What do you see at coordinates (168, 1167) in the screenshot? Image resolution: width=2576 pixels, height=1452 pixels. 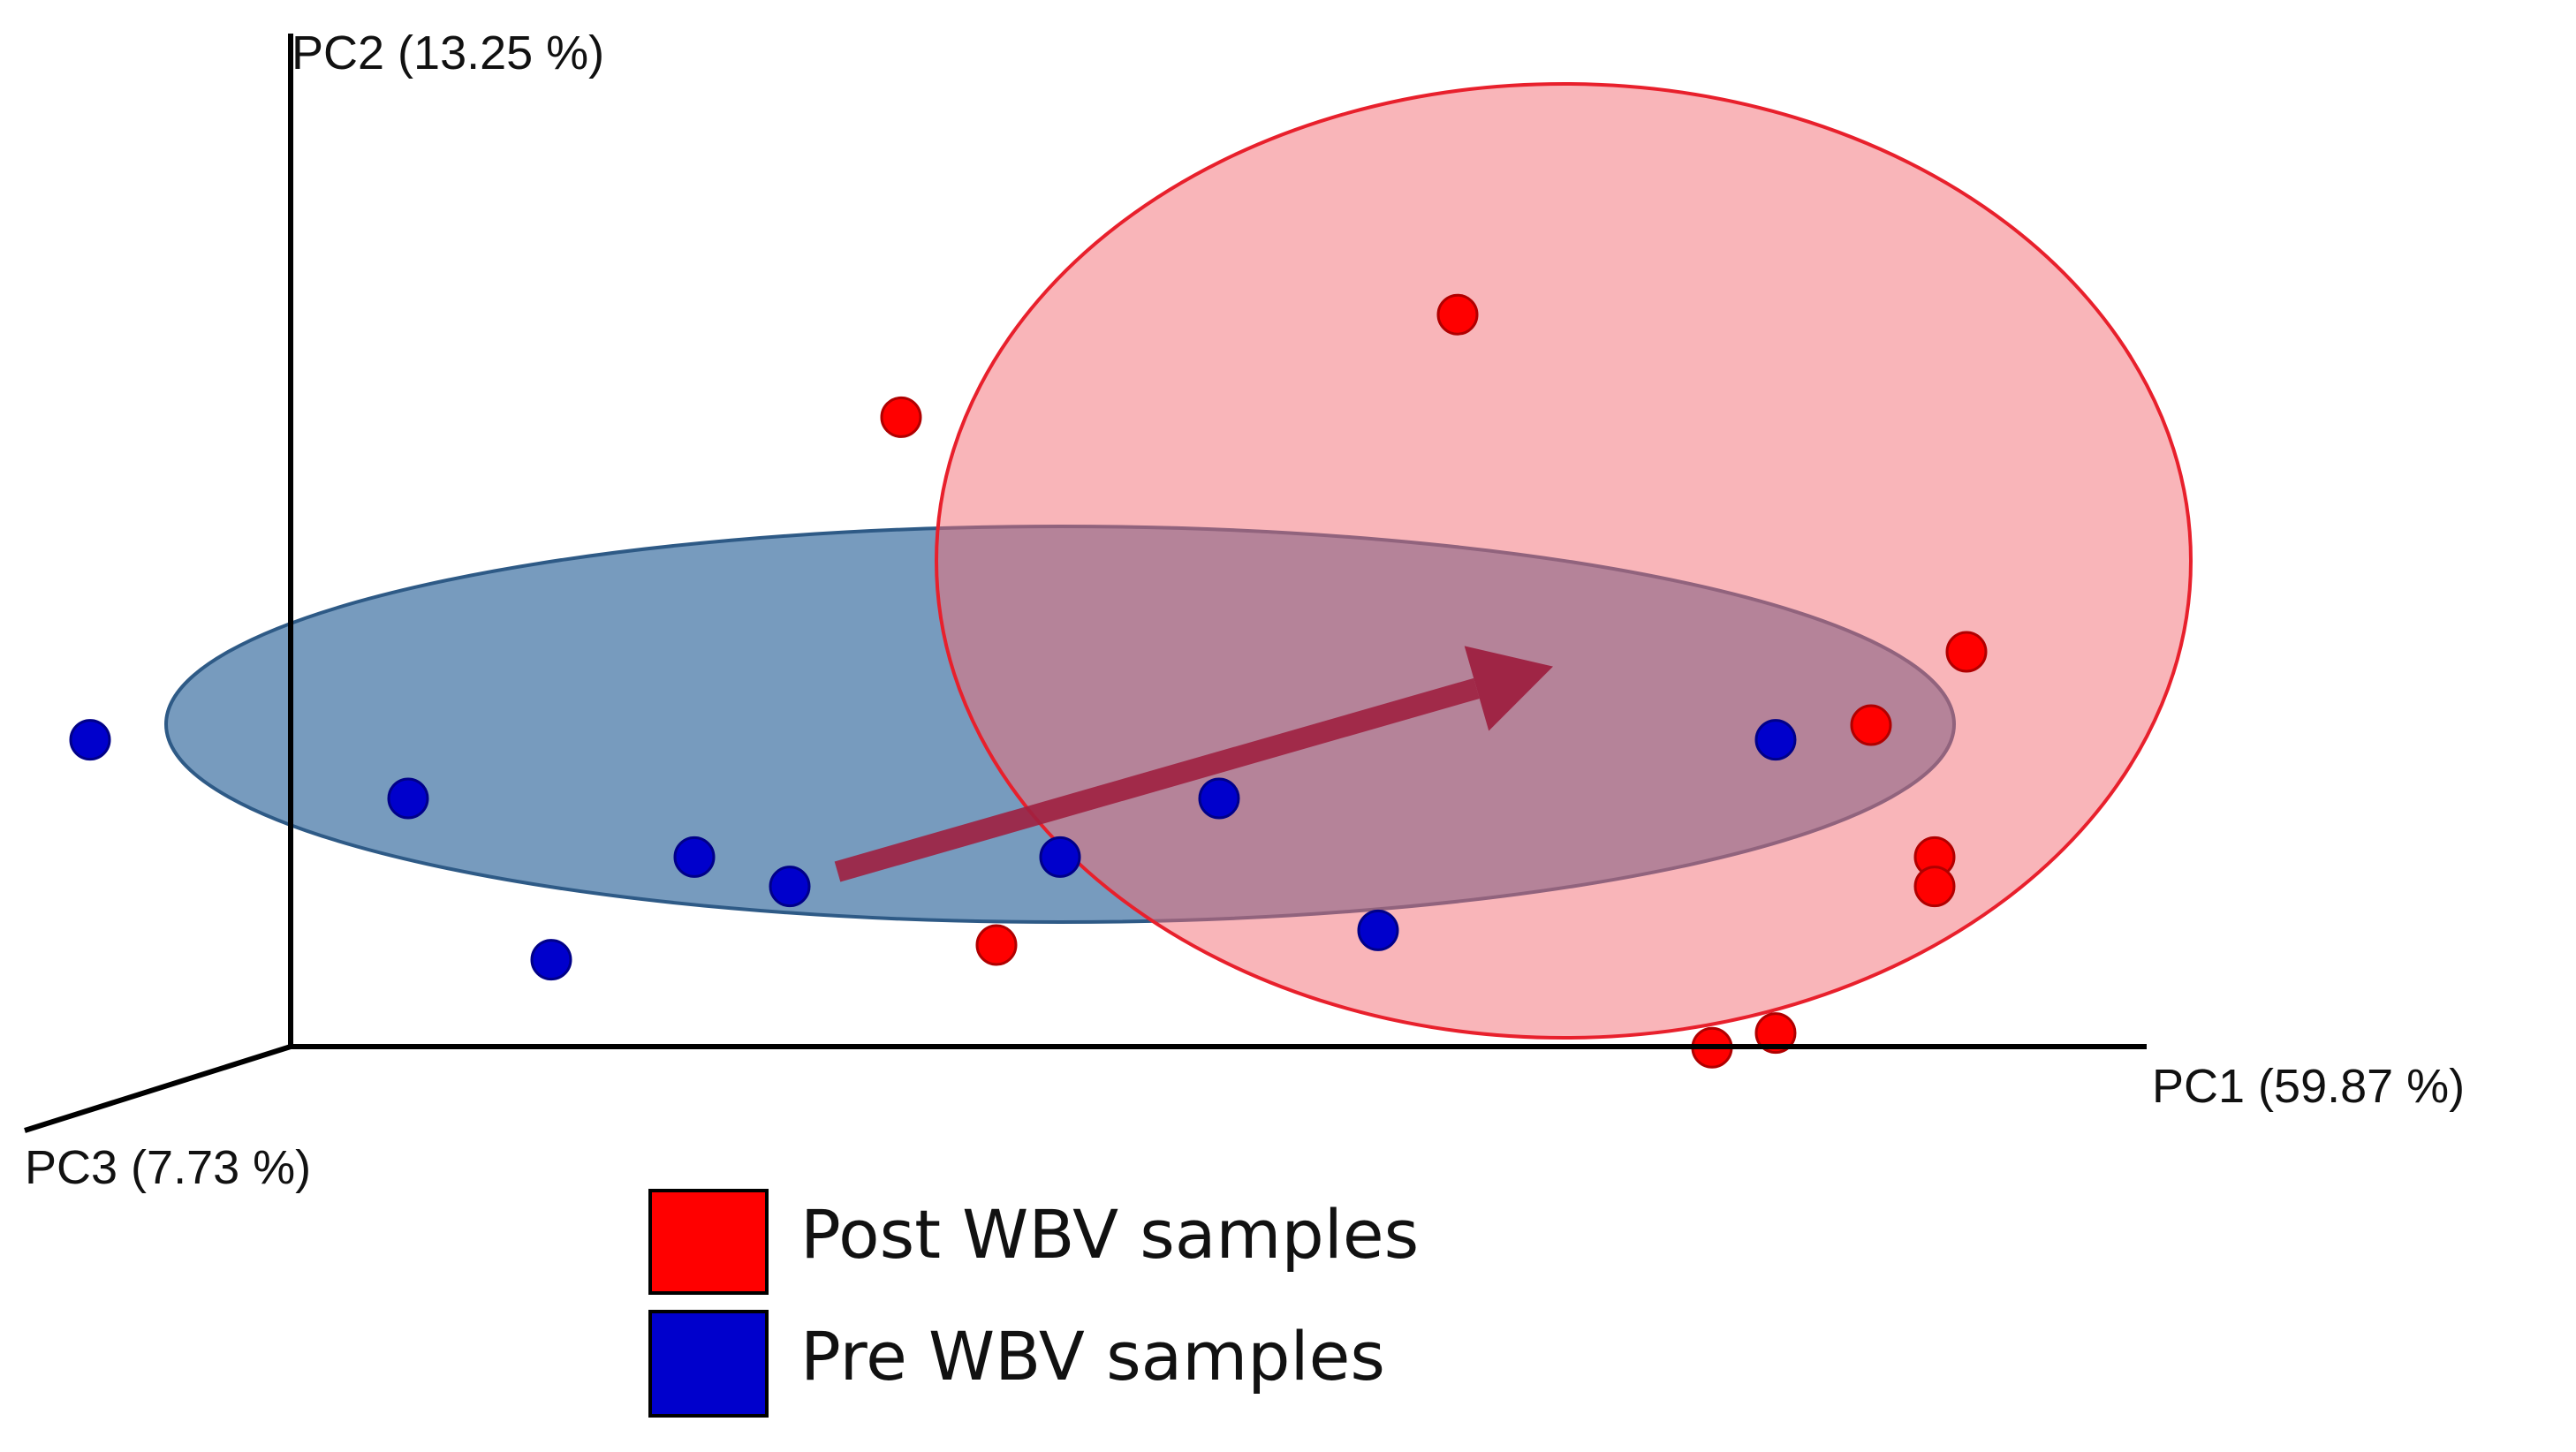 I see `pc3-axis-label: PC3 (7.73 %)` at bounding box center [168, 1167].